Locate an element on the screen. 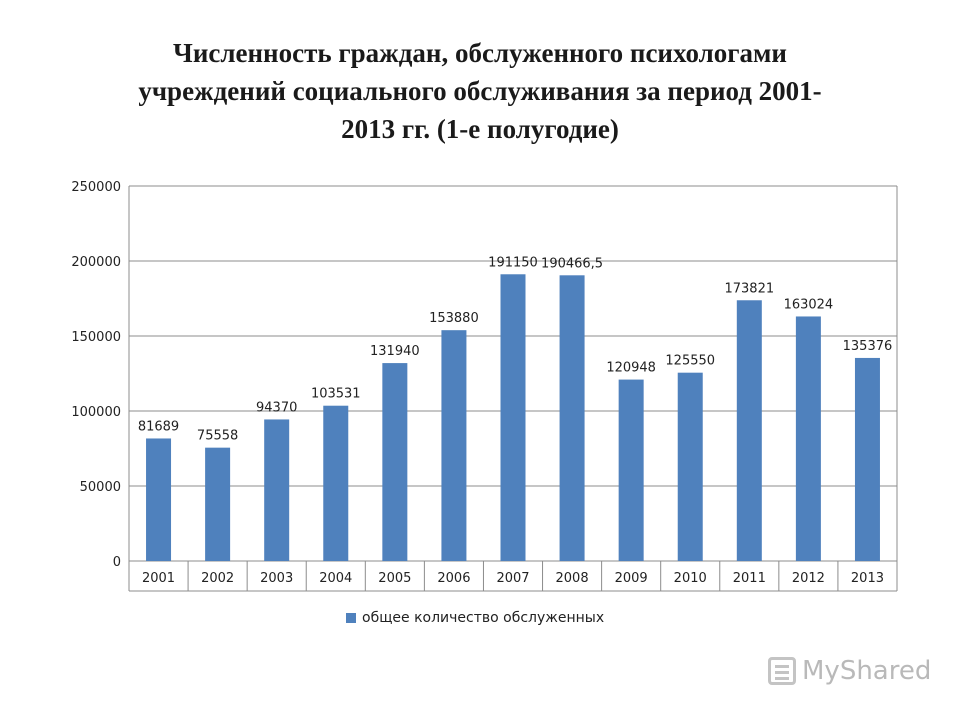 The width and height of the screenshot is (960, 720). data-label: 125550 is located at coordinates (690, 361).